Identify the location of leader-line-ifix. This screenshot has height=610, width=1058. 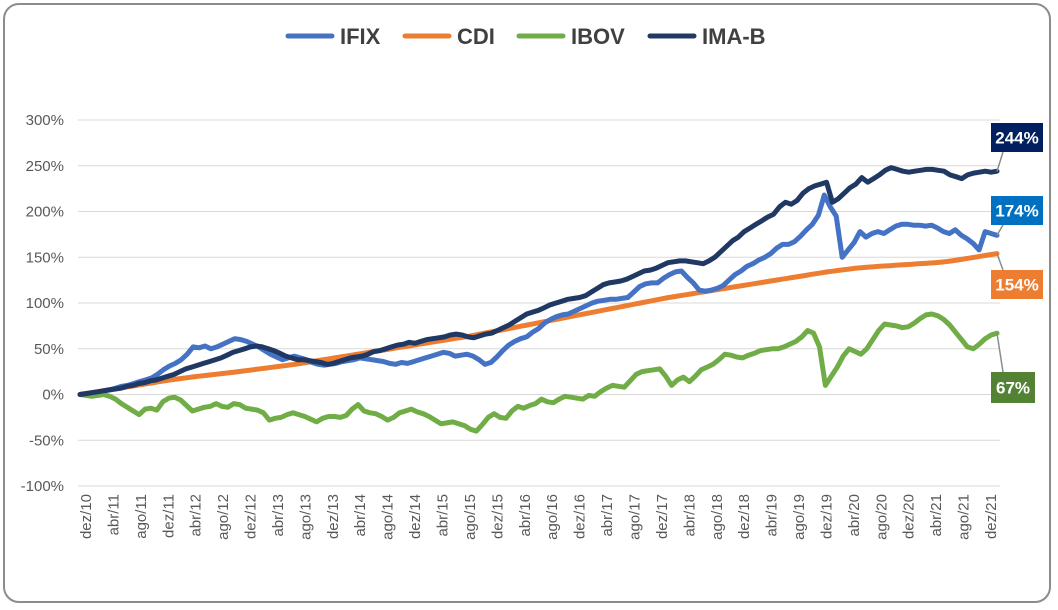
(1000, 230).